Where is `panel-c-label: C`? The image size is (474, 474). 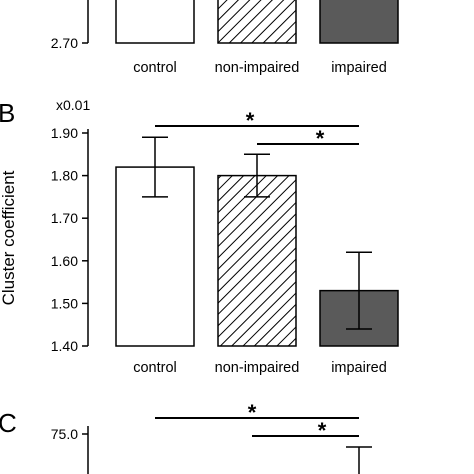
panel-c-label: C is located at coordinates (8, 423).